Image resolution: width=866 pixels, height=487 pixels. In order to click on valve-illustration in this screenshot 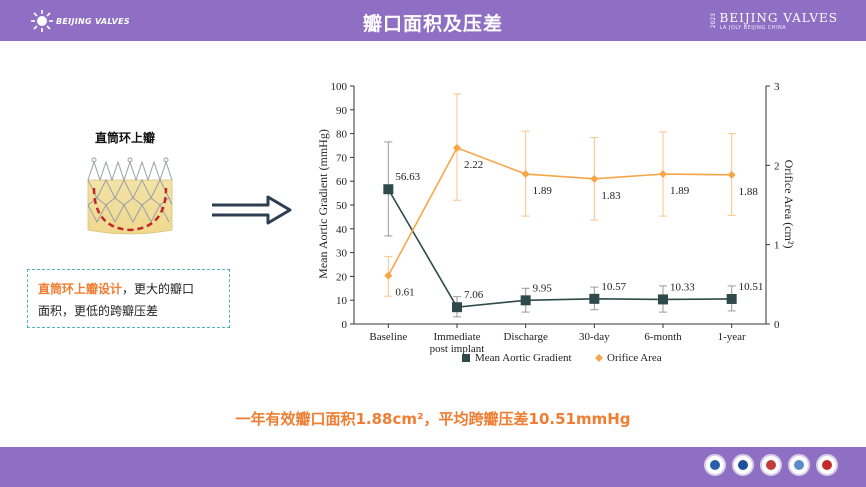, I will do `click(130, 196)`.